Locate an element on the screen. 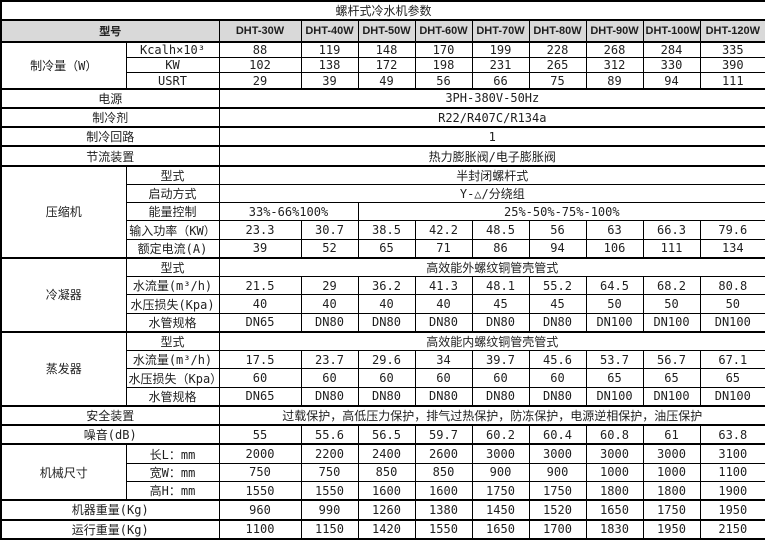 The image size is (765, 540). table-cell: 45.6 is located at coordinates (557, 360).